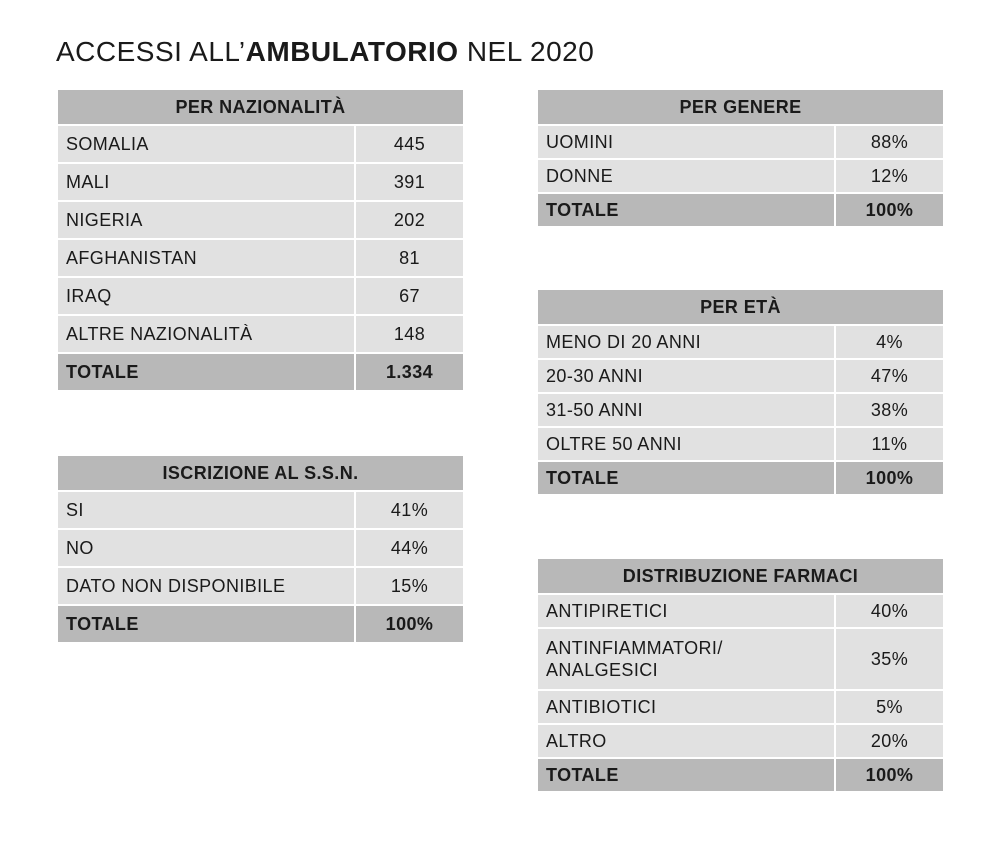  I want to click on table-row: ANTINFIAMMATORI/ANALGESICI 35%, so click(740, 659).